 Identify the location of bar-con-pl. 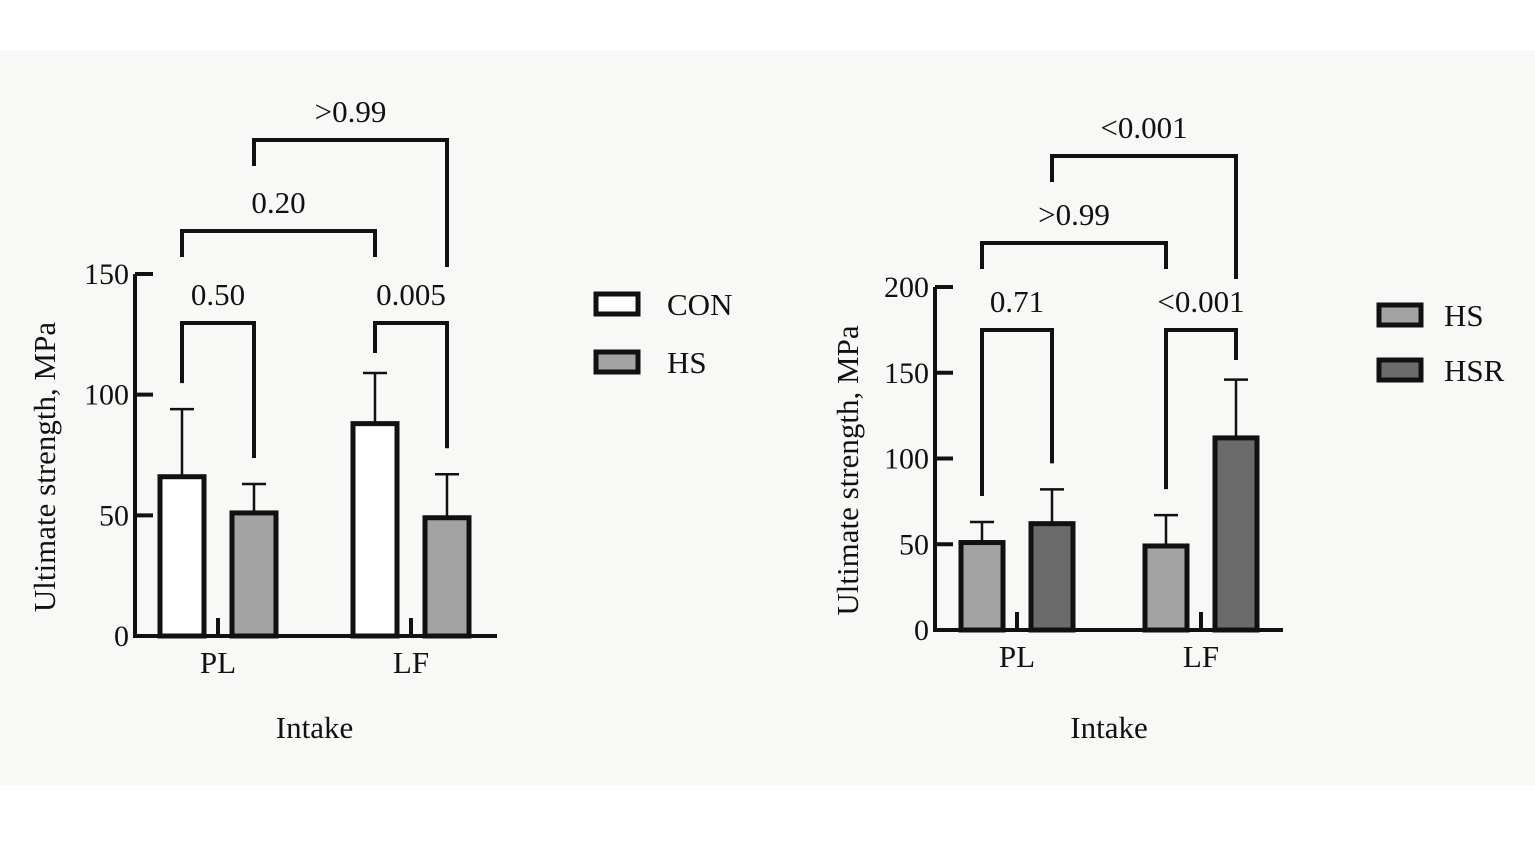
(182, 556).